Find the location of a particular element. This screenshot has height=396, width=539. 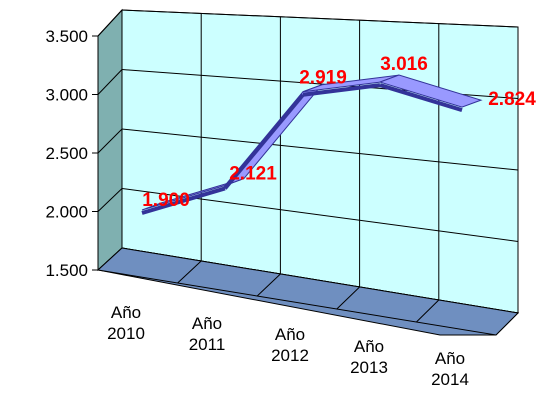

x-tick-label-line2: 2010 is located at coordinates (126, 333).